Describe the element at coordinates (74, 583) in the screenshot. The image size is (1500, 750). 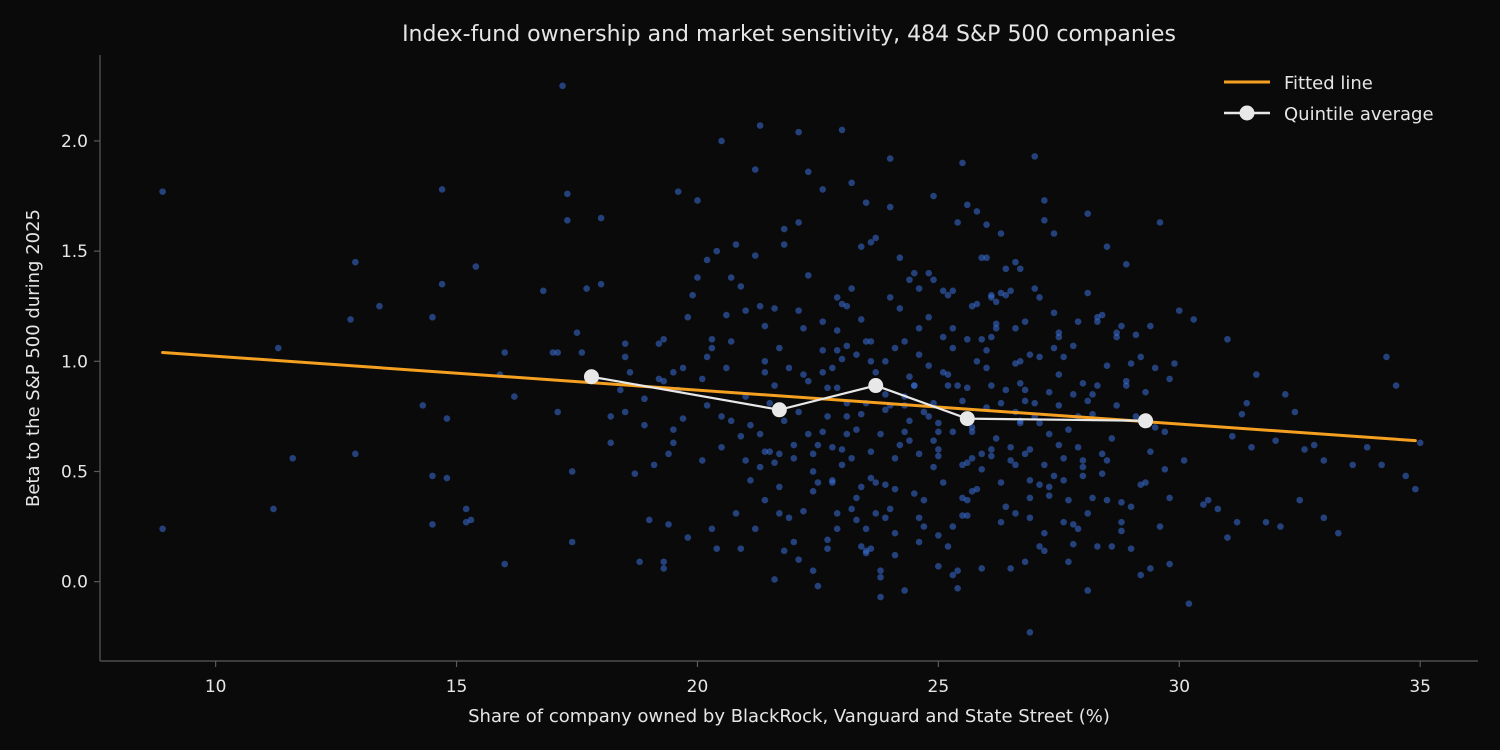
I see `y-tick-label: 0.0` at that location.